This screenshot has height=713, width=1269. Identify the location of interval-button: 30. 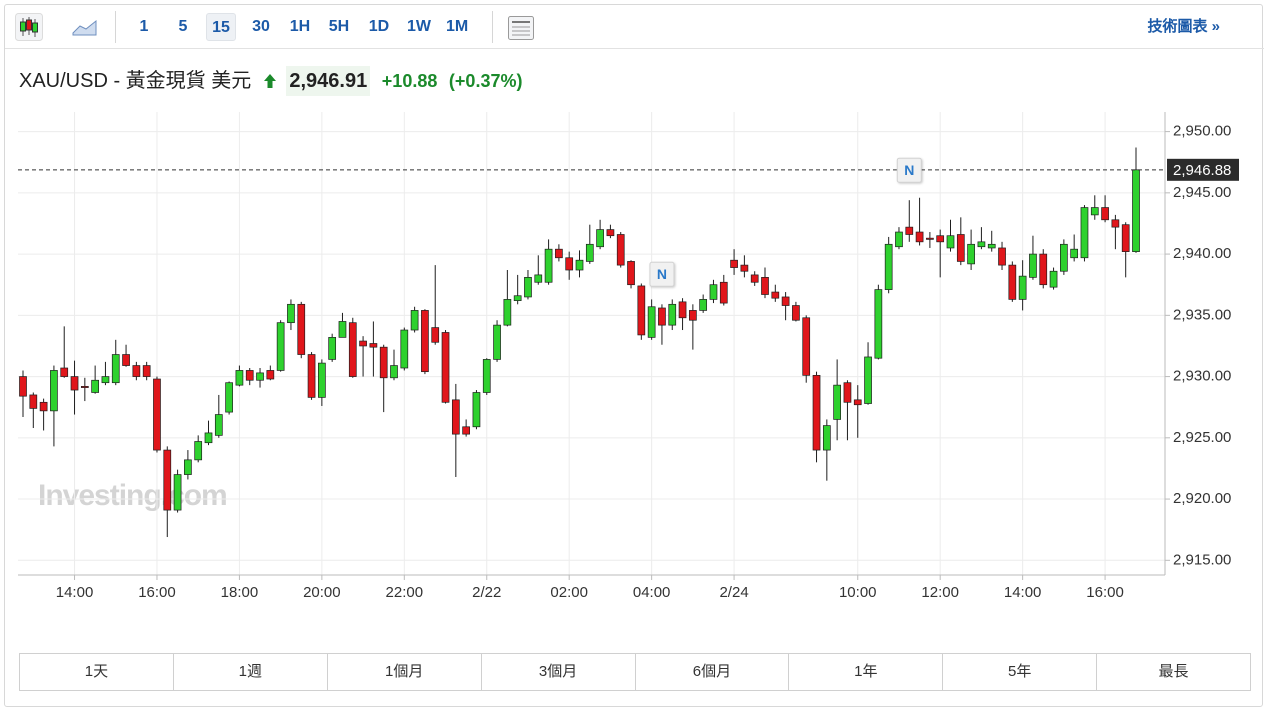
(261, 26).